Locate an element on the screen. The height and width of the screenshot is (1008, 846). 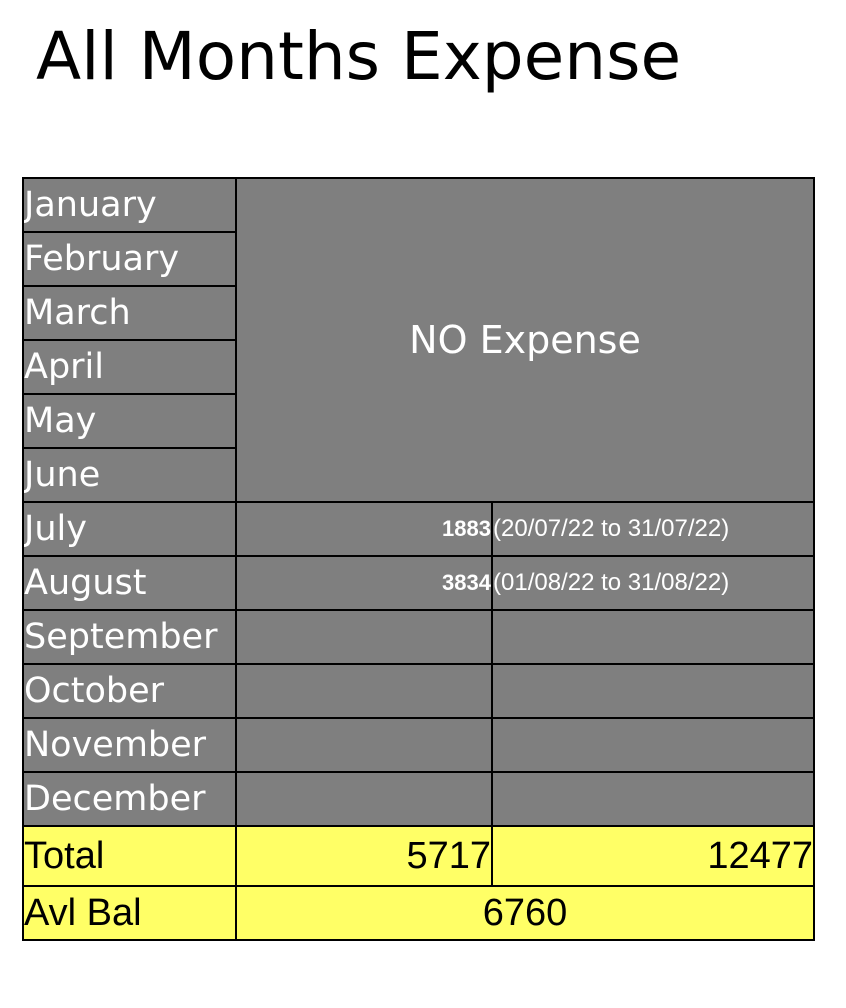
table-row: August 3834 (01/08/22 to 31/08/22) is located at coordinates (418, 583).